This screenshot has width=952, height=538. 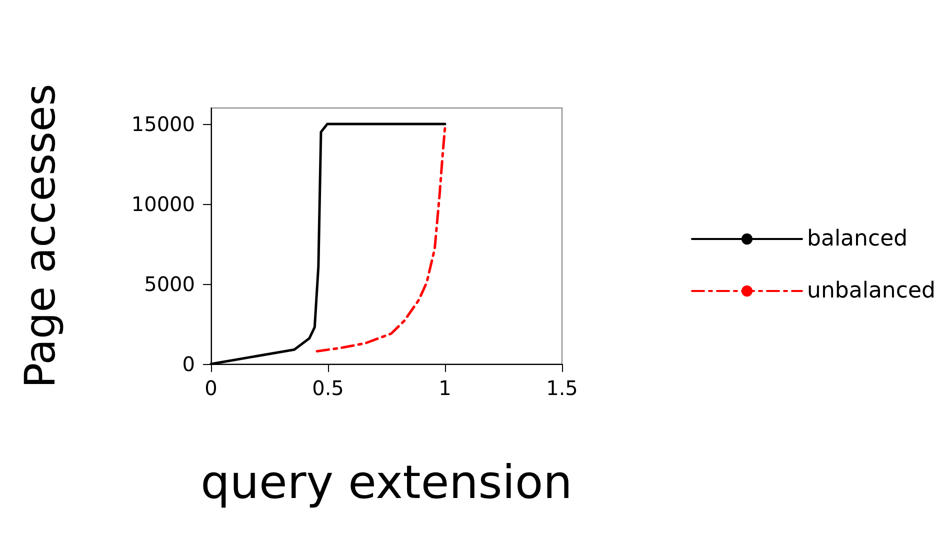 I want to click on legend-label: unbalanced, so click(x=871, y=291).